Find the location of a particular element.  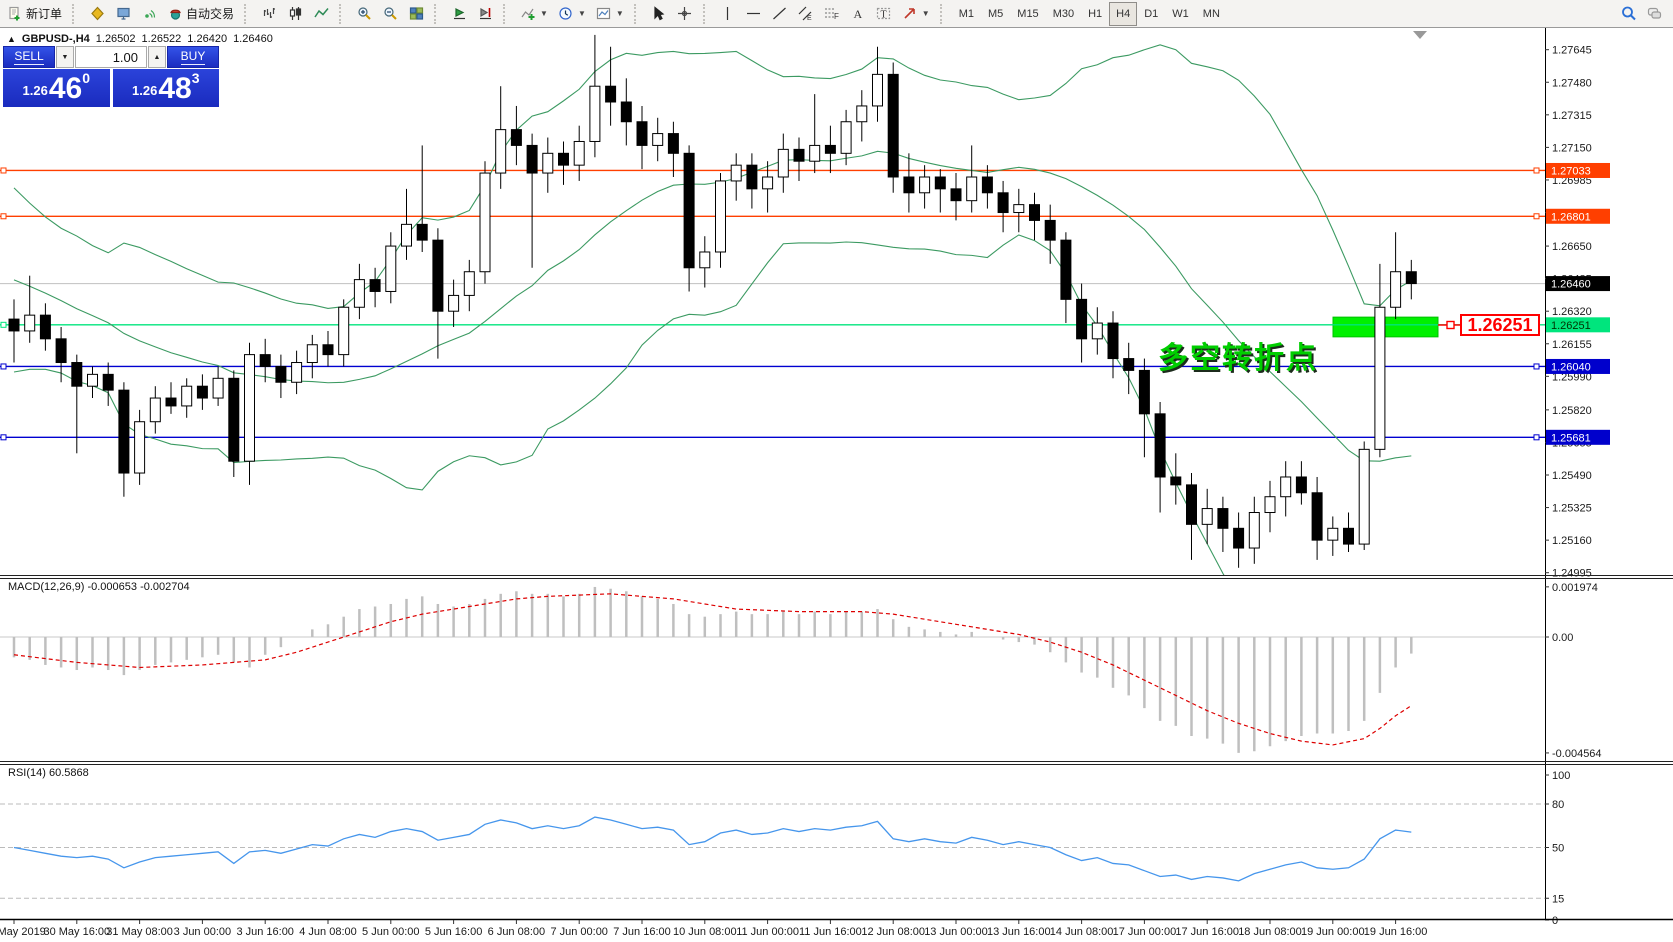

buy-price-panel: 1.26 48 3 is located at coordinates (165, 88).